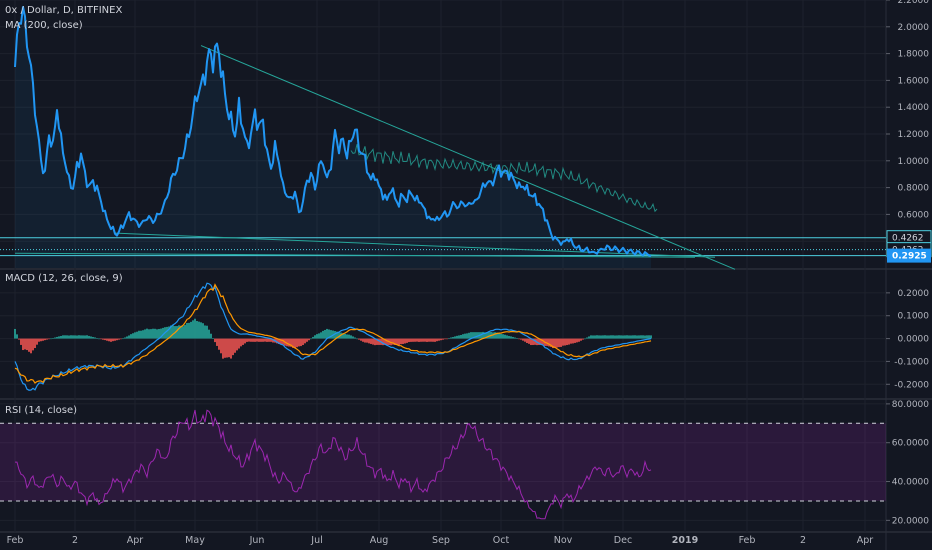 This screenshot has width=932, height=550. I want to click on macd-pane-title: MACD (12, 26, close, 9), so click(64, 278).